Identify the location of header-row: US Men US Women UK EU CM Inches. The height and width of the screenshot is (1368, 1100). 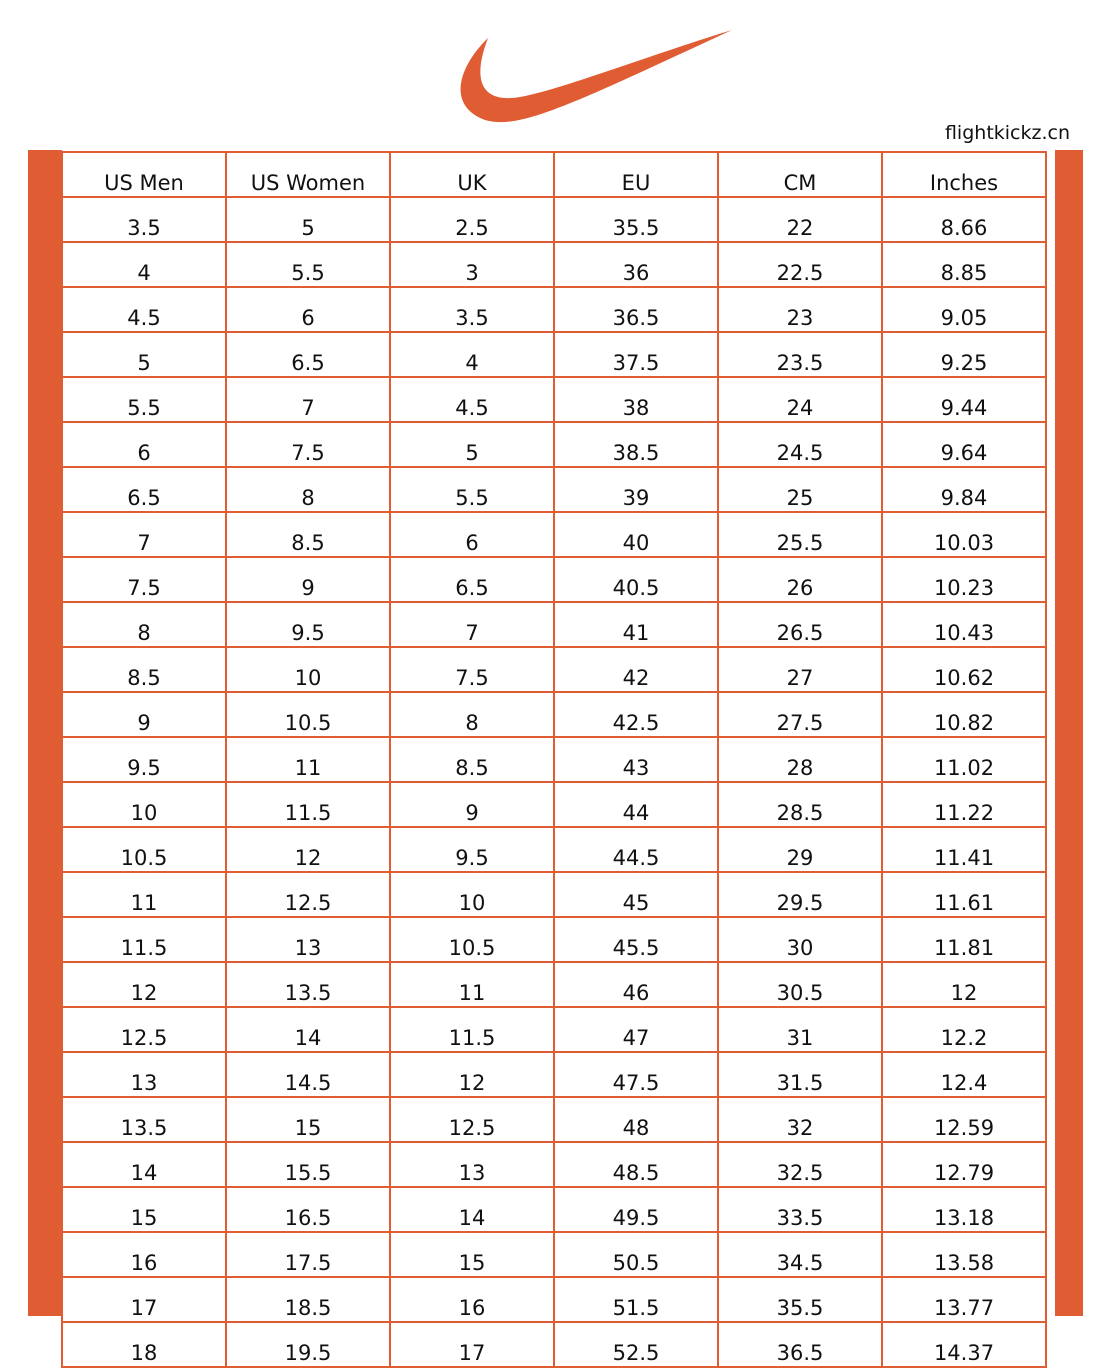
(554, 174).